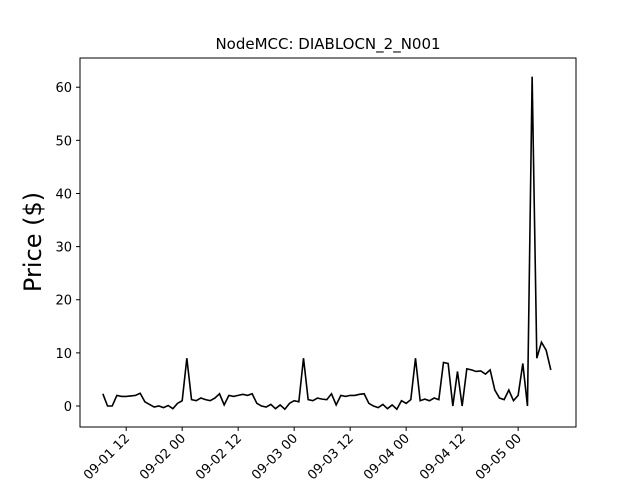 This screenshot has height=480, width=640. What do you see at coordinates (107, 455) in the screenshot?
I see `x-tick-label: 09-01 12` at bounding box center [107, 455].